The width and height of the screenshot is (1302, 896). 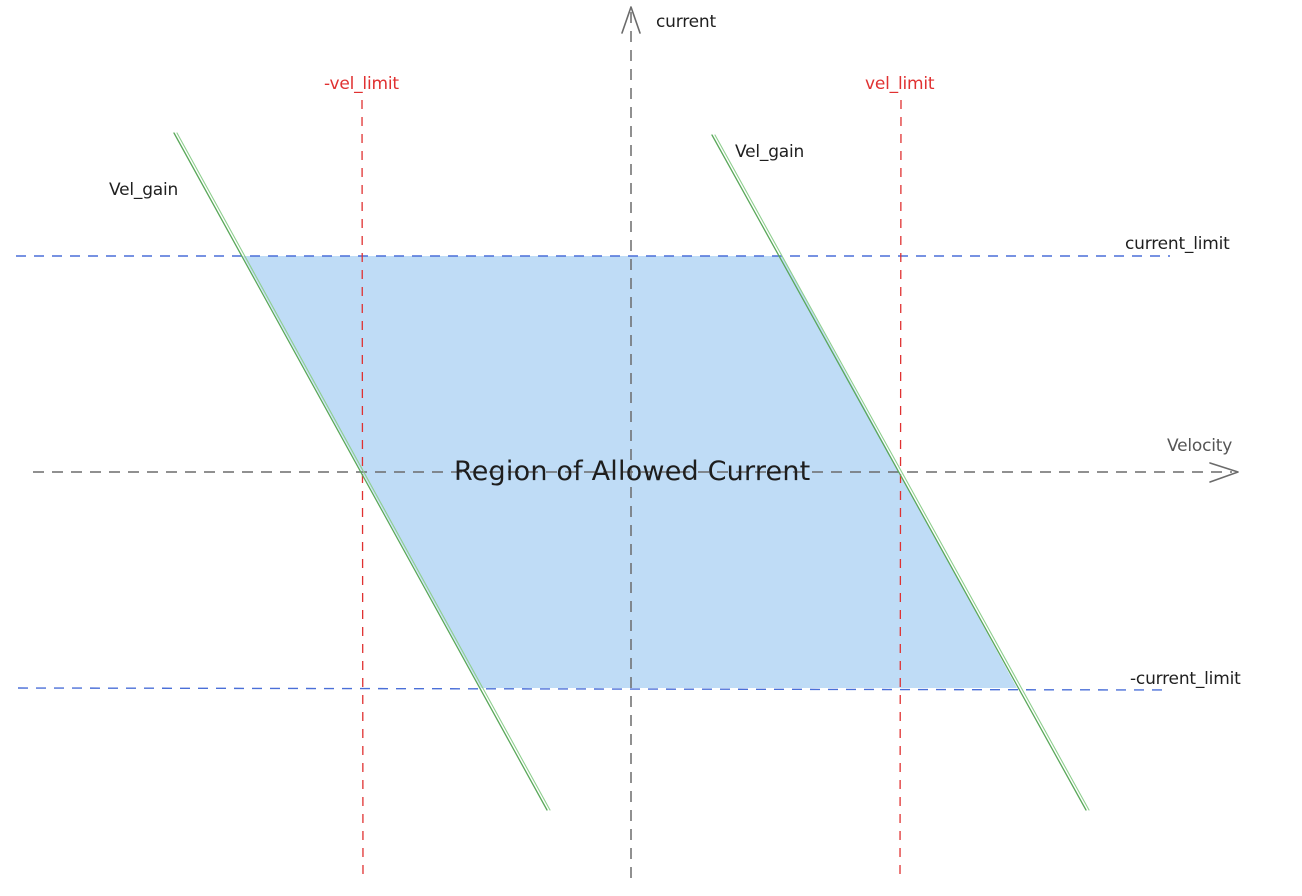 What do you see at coordinates (769, 152) in the screenshot?
I see `vel-gain-label-right: Vel_gain` at bounding box center [769, 152].